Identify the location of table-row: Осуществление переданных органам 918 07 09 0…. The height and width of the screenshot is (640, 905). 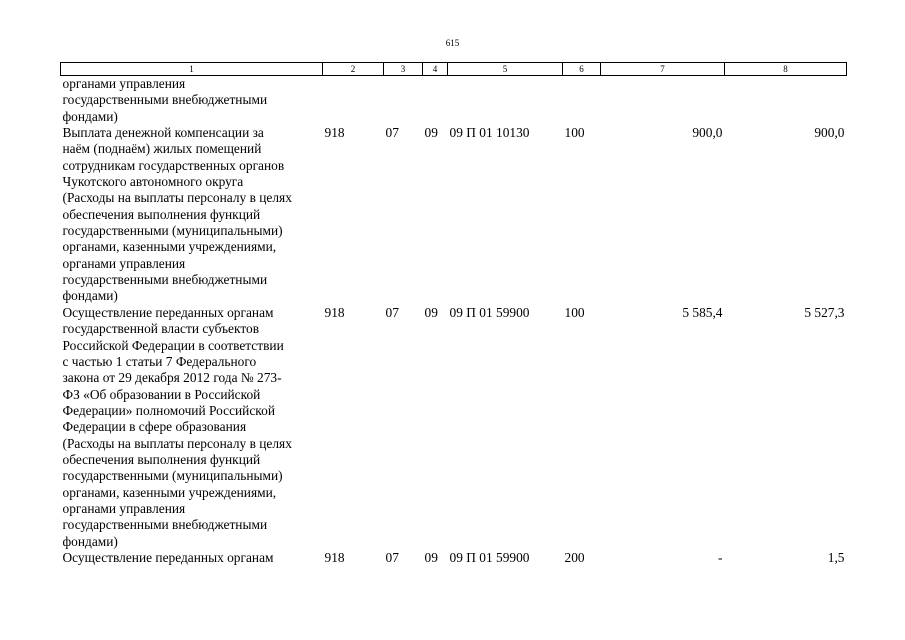
(454, 558).